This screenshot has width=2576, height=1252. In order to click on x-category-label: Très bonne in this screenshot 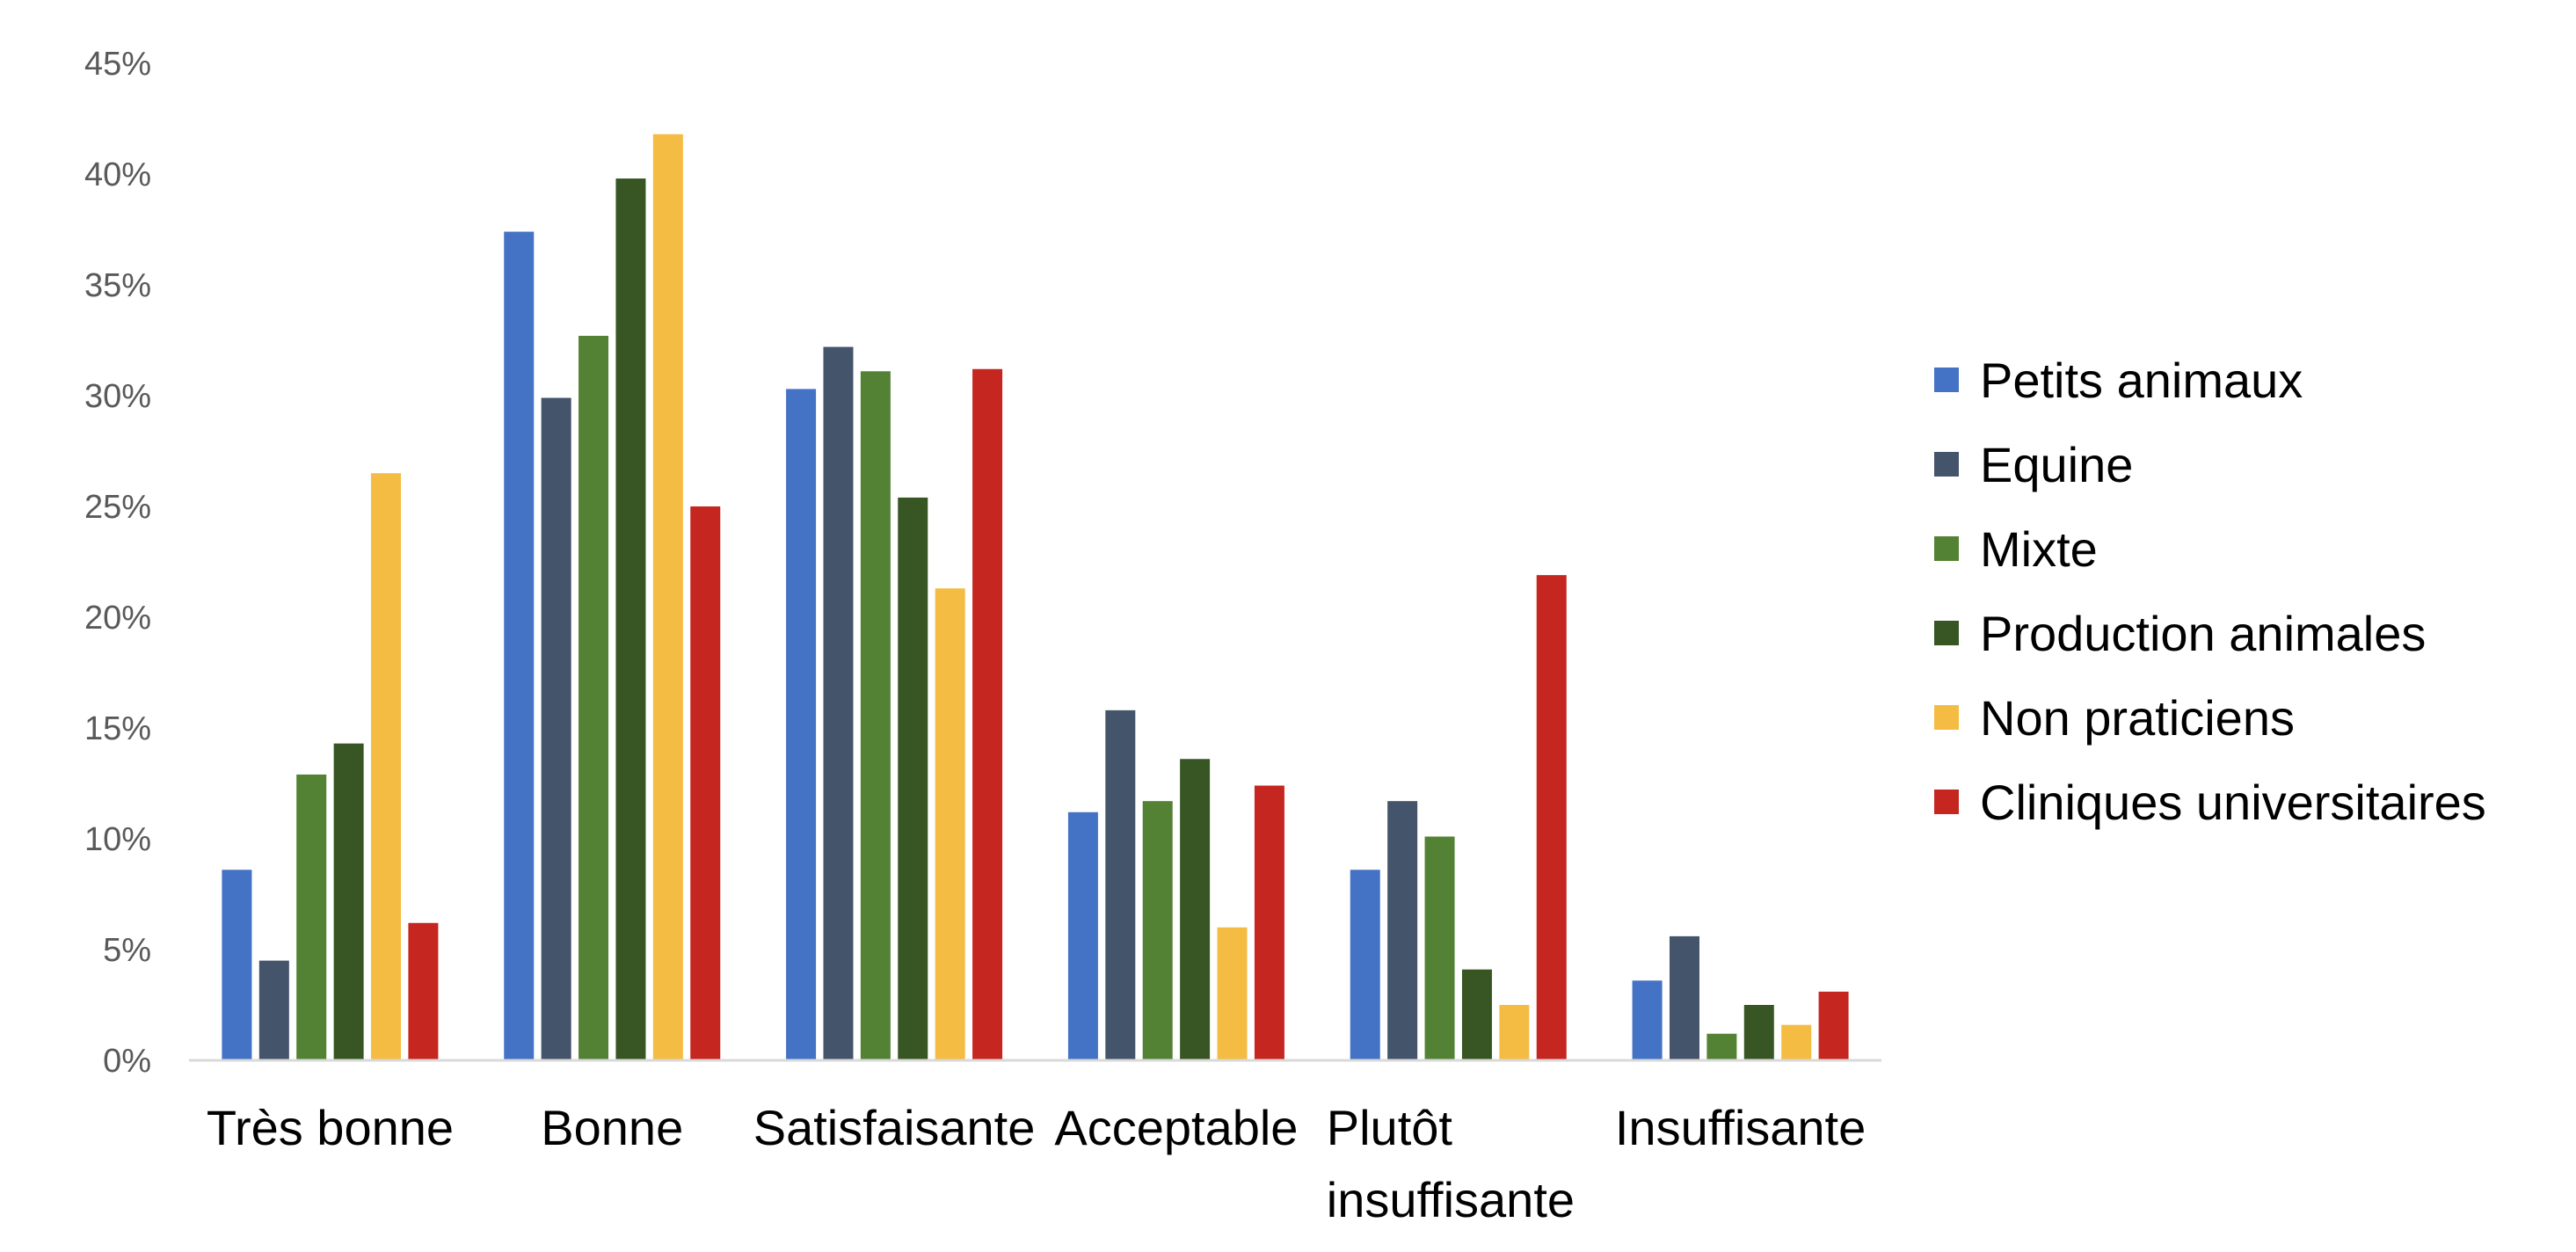, I will do `click(330, 1127)`.